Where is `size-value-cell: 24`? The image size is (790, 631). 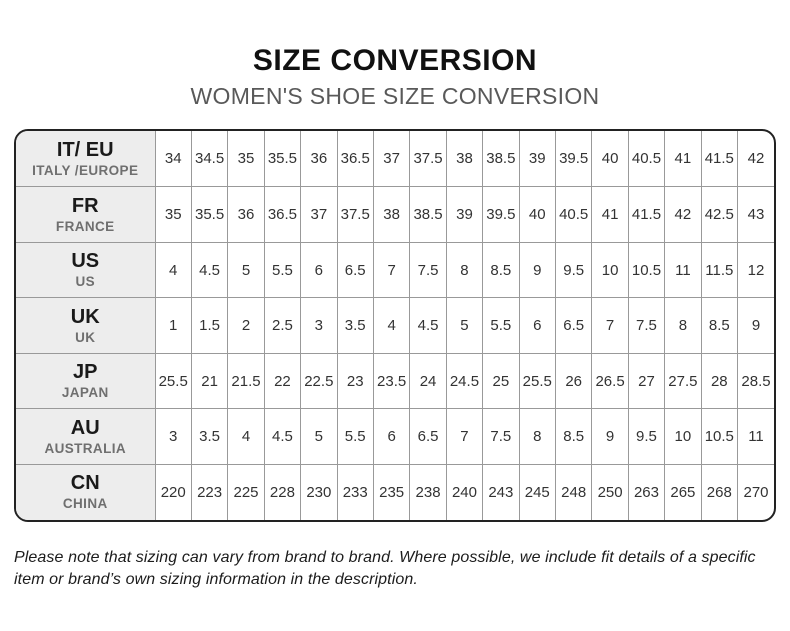
size-value-cell: 24 is located at coordinates (428, 381).